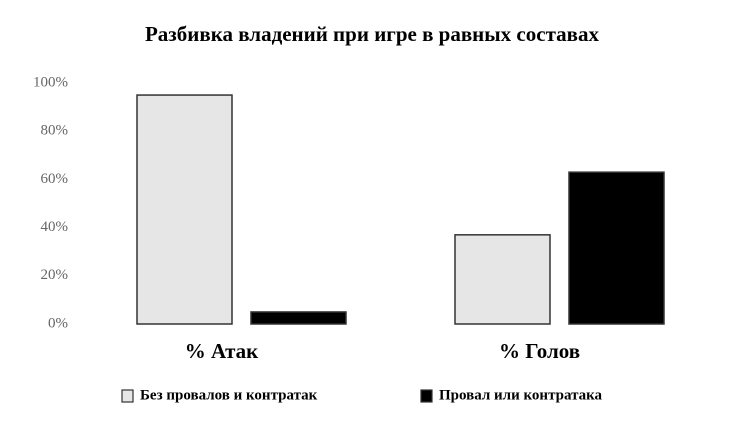  What do you see at coordinates (539, 351) in the screenshot?
I see `x-tick-label: % Голов` at bounding box center [539, 351].